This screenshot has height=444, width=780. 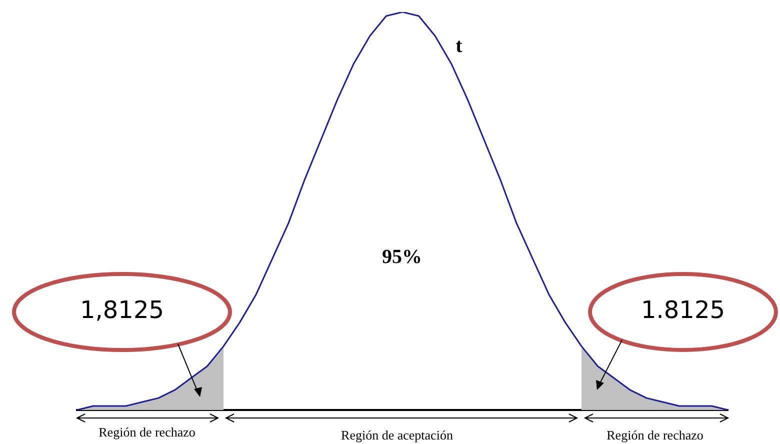 I want to click on annotation: t, so click(x=459, y=46).